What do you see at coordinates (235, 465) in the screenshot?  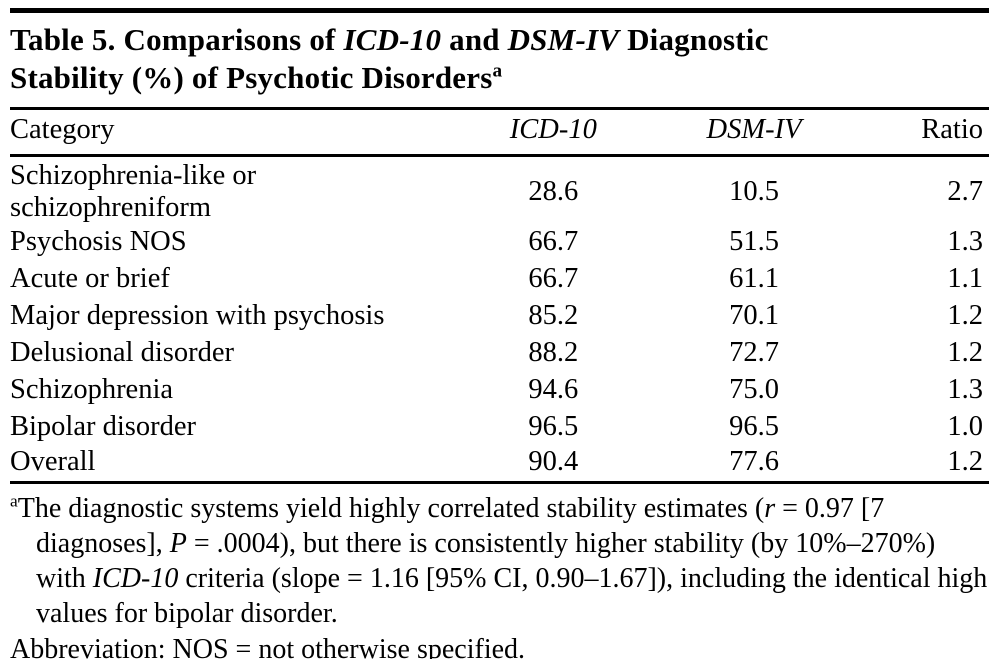 I see `cell-category: Overall` at bounding box center [235, 465].